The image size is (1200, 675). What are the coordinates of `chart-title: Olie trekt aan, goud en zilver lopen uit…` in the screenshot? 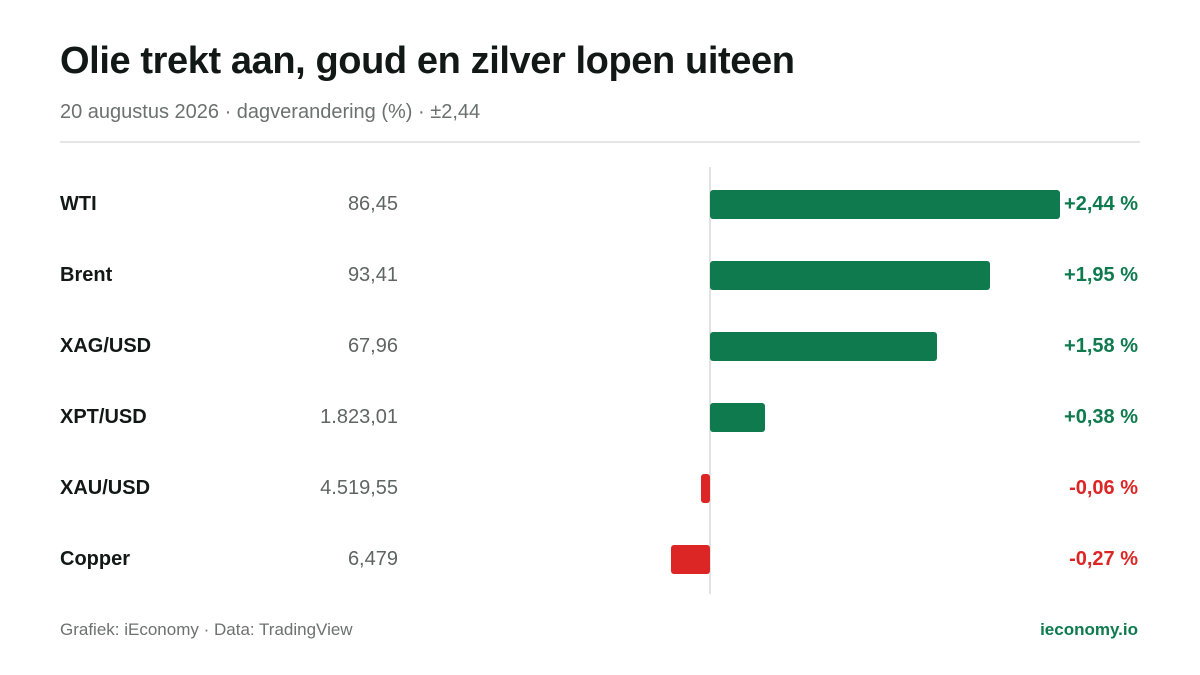 It's located at (427, 61).